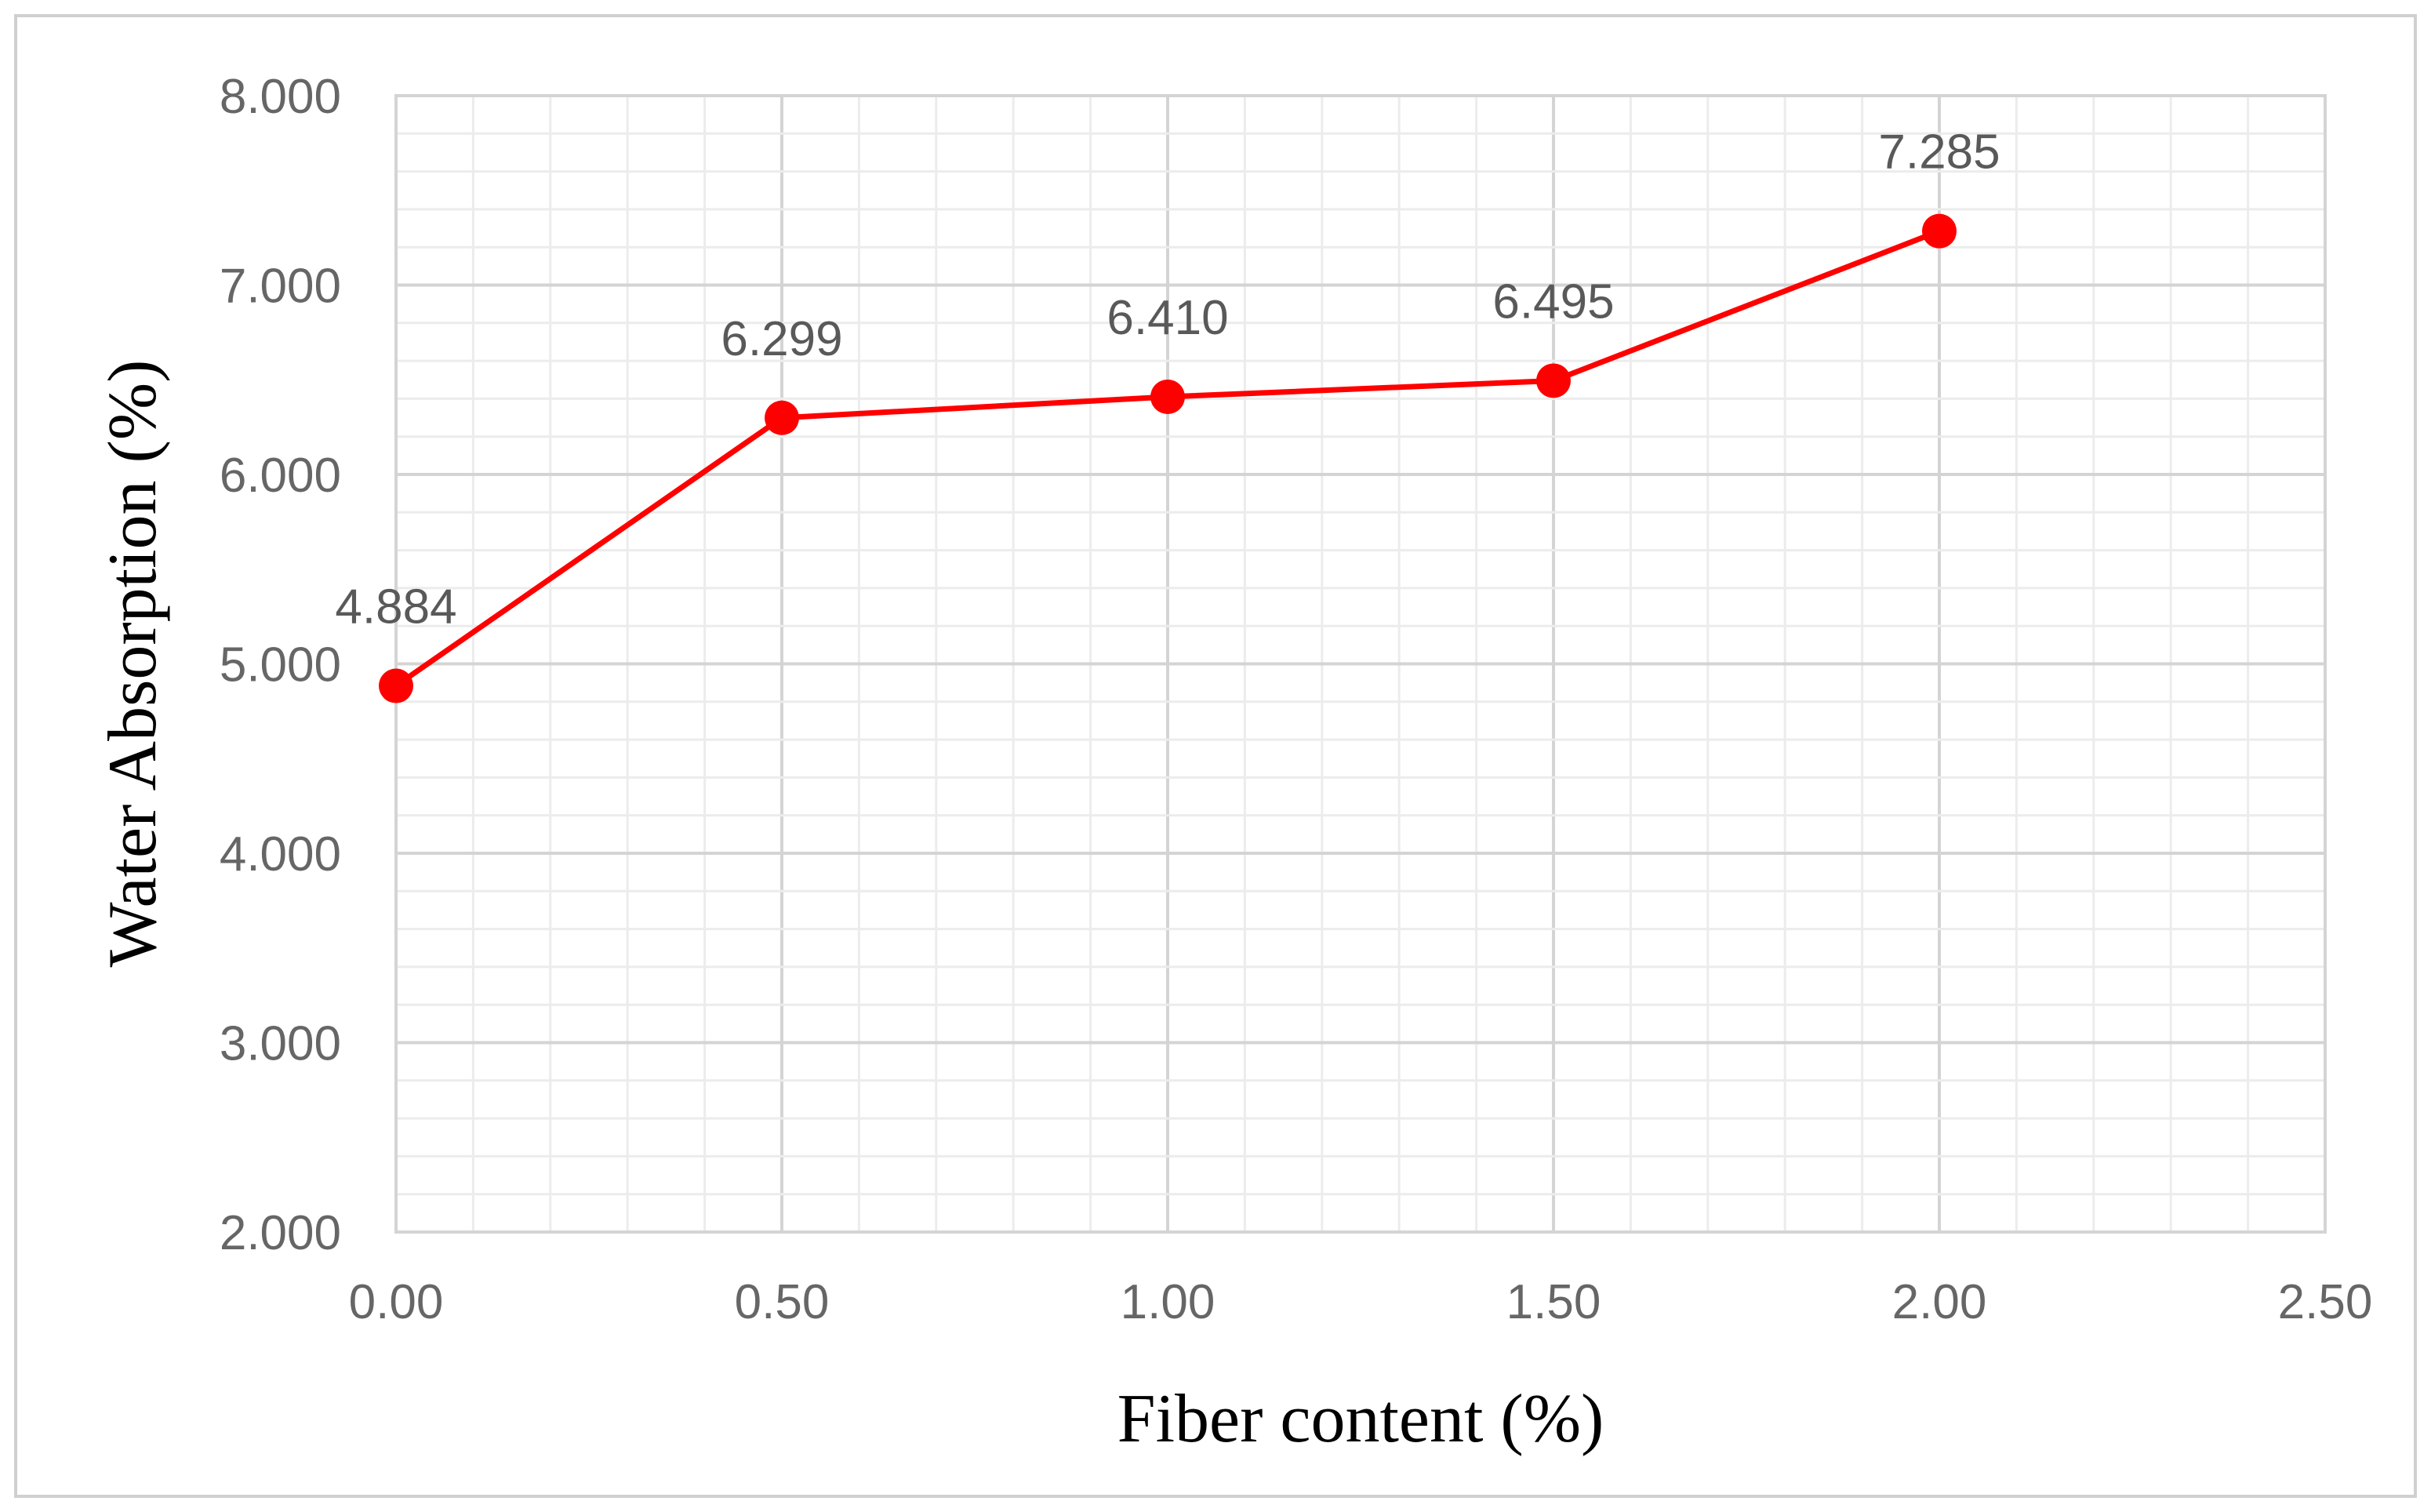  I want to click on y-tick-label: 8.000, so click(281, 97).